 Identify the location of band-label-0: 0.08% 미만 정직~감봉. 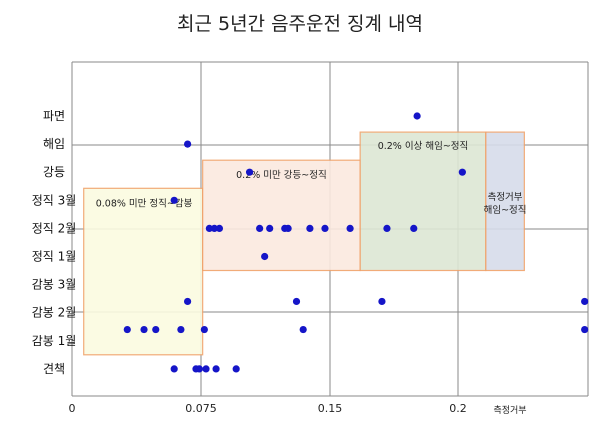
(144, 203).